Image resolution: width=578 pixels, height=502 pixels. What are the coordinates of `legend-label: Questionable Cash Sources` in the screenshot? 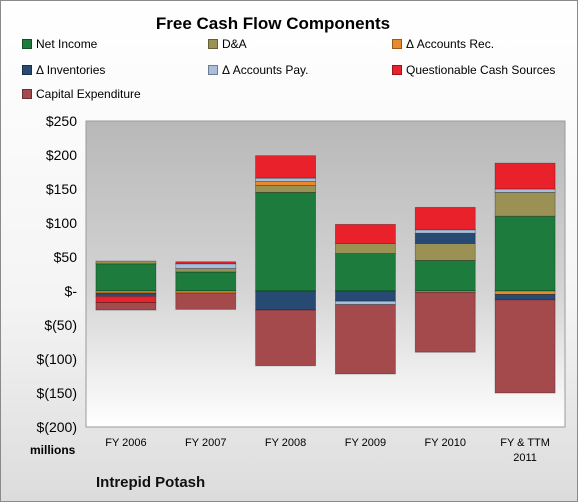 It's located at (481, 70).